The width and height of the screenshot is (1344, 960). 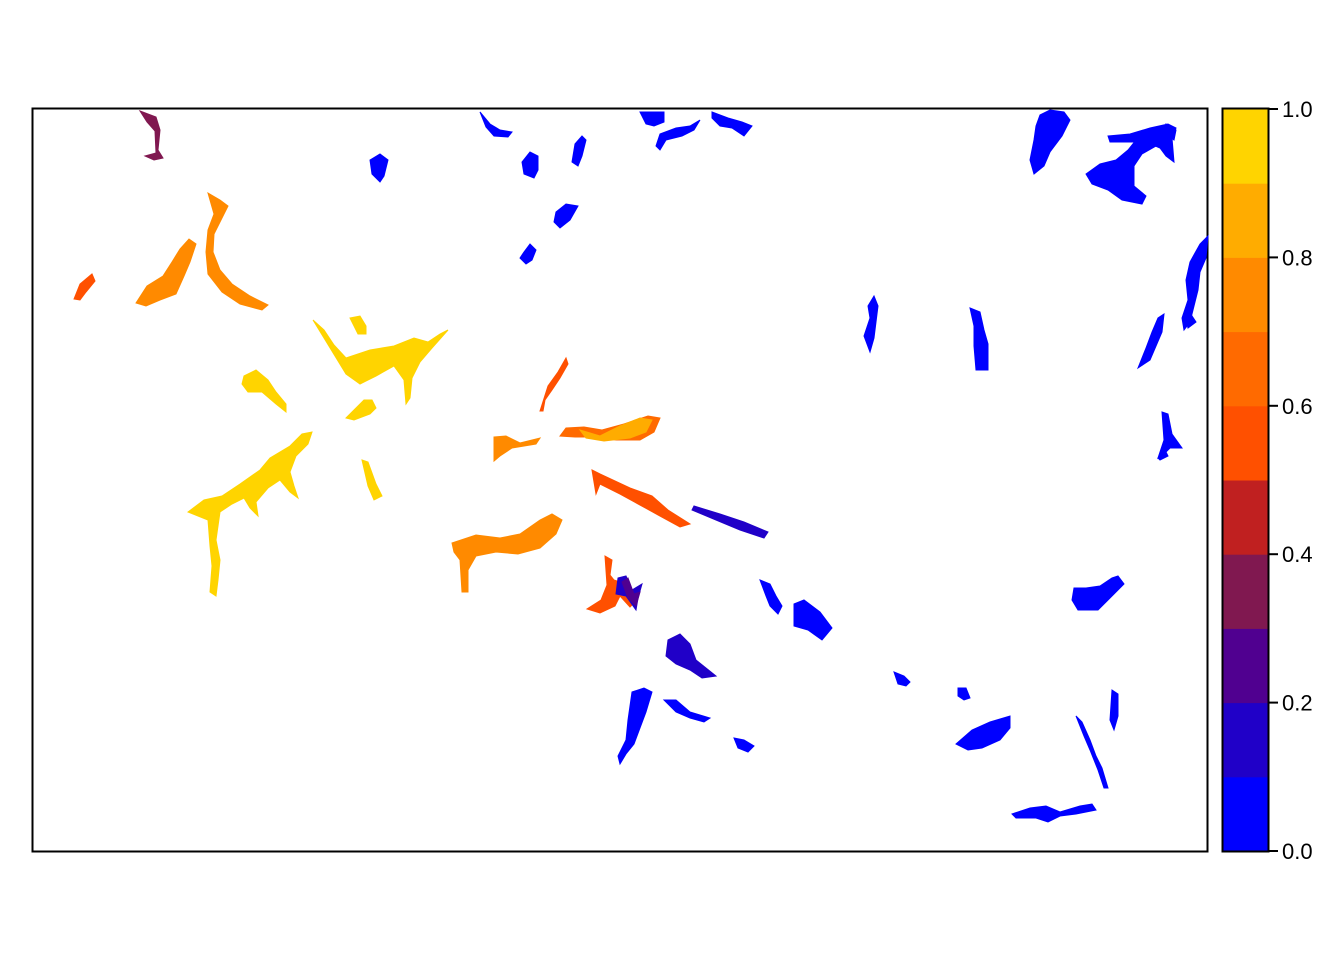 What do you see at coordinates (1297, 703) in the screenshot?
I see `legend-tick-label: 0.2` at bounding box center [1297, 703].